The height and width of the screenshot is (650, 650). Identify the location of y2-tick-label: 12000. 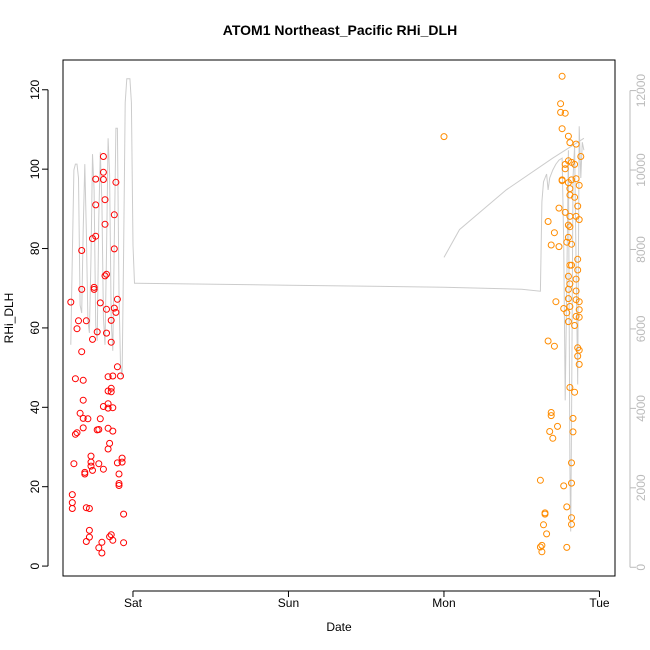
(641, 91).